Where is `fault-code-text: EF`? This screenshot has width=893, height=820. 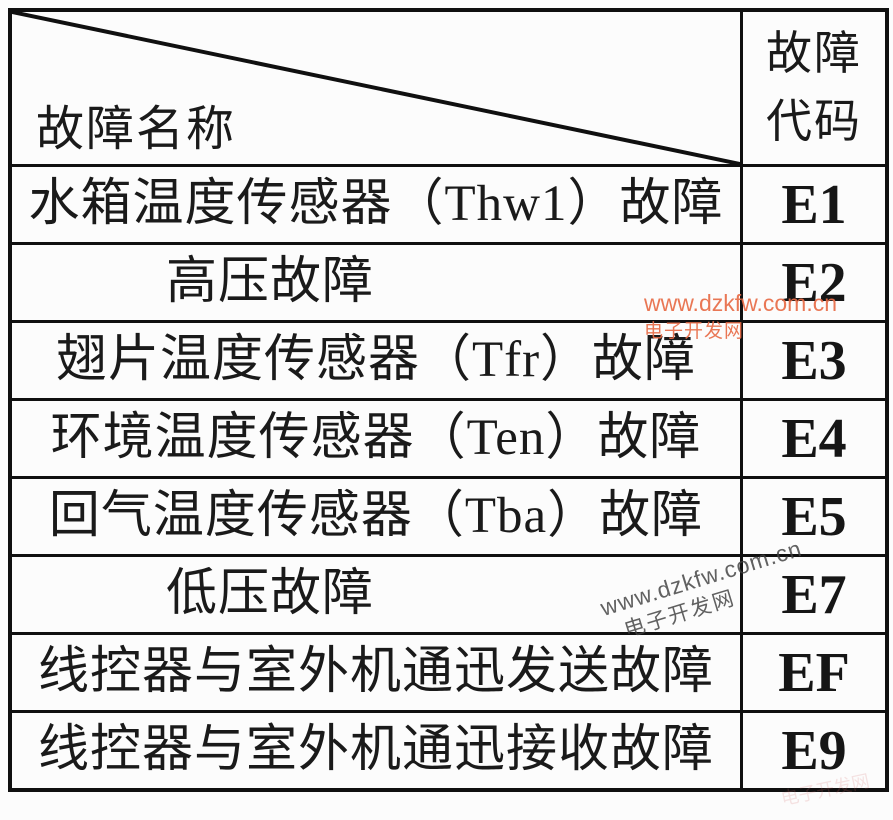
fault-code-text: EF is located at coordinates (814, 672).